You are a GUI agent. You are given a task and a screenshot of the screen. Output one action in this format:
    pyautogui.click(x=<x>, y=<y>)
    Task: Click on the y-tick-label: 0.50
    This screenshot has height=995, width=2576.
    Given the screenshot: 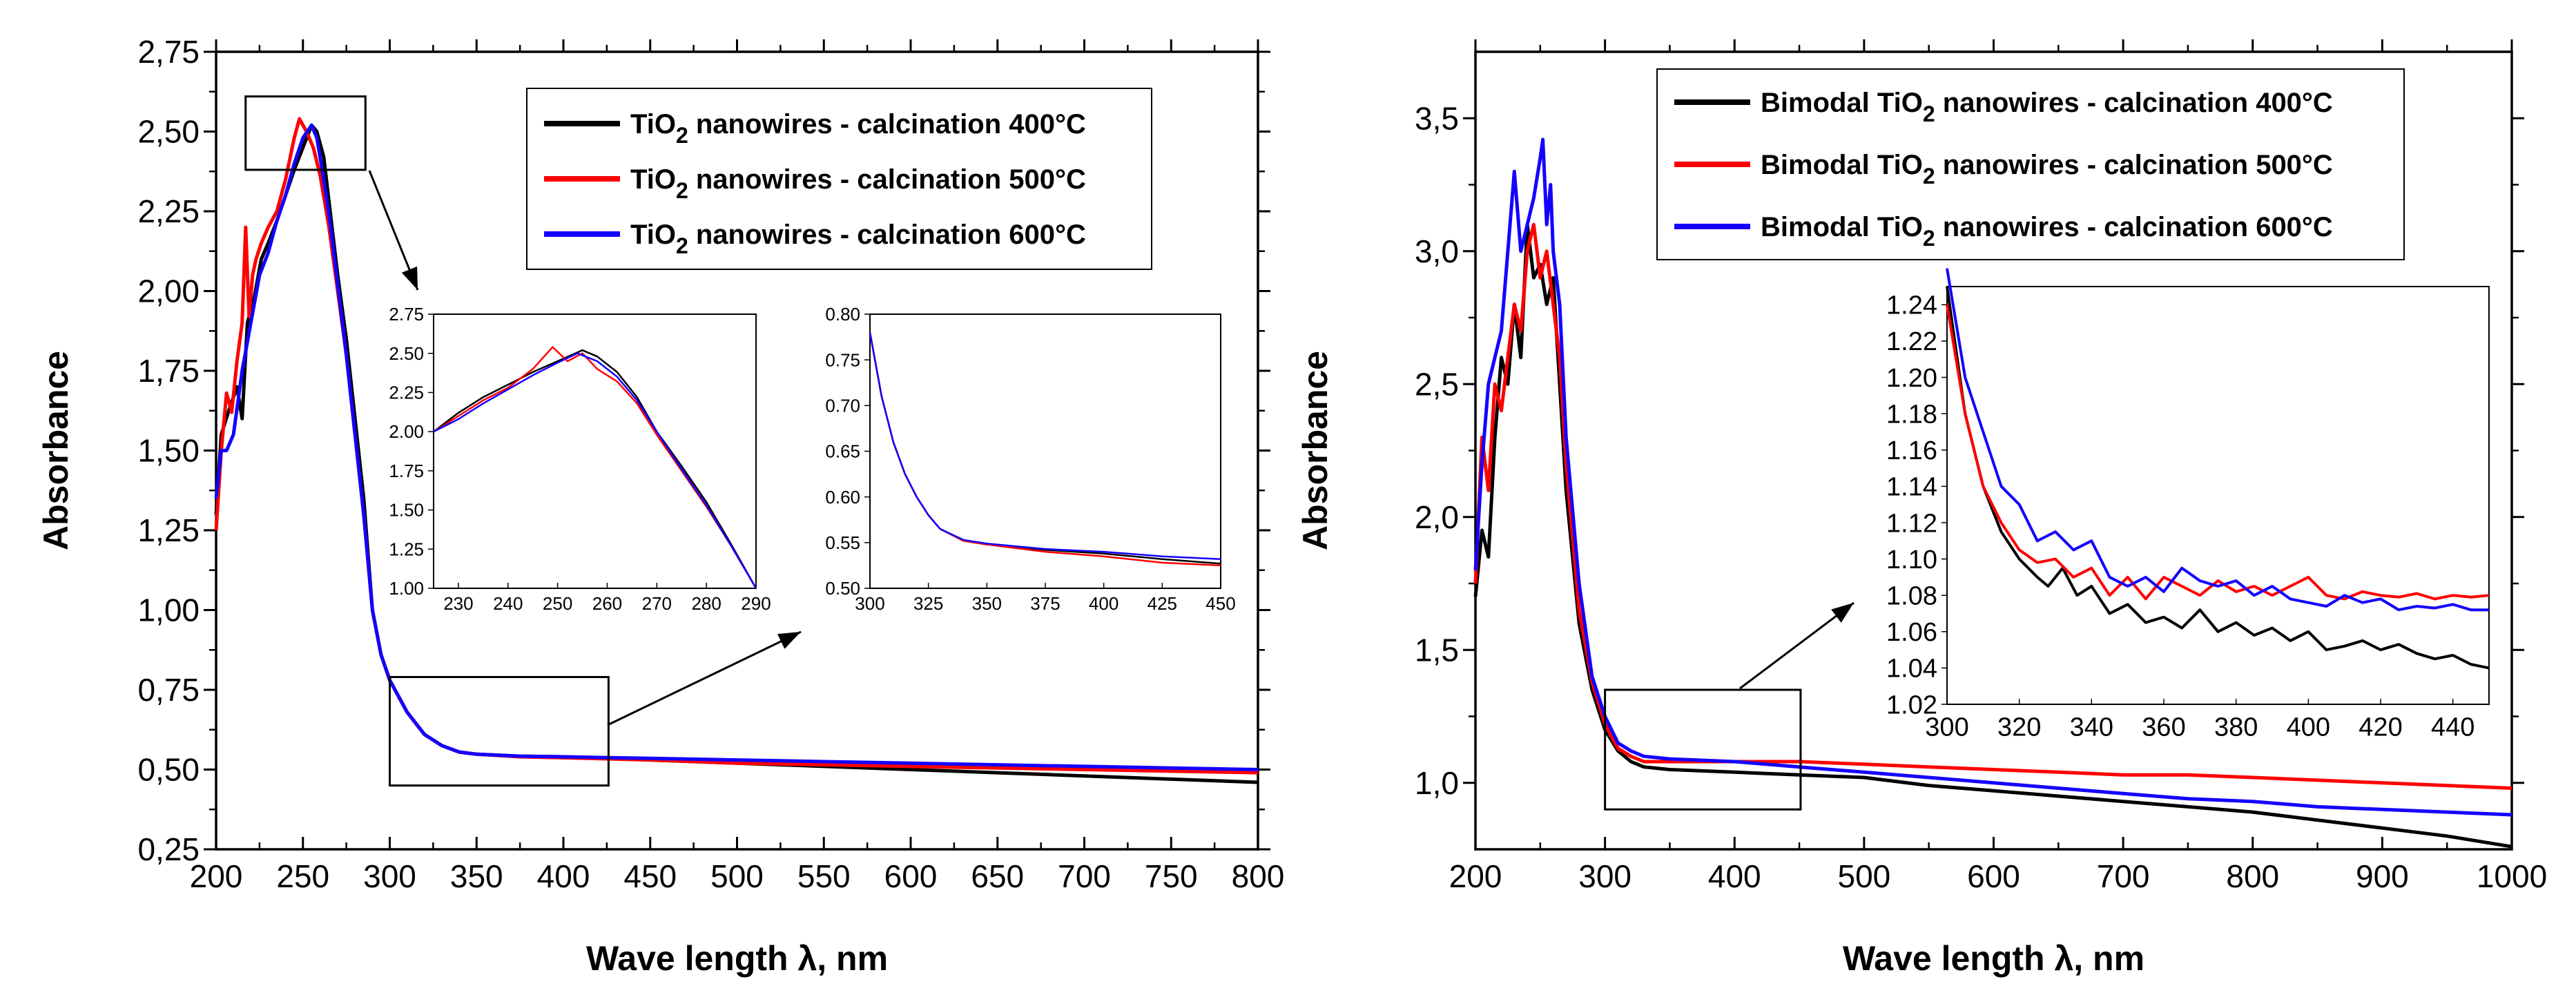 What is the action you would take?
    pyautogui.click(x=843, y=588)
    